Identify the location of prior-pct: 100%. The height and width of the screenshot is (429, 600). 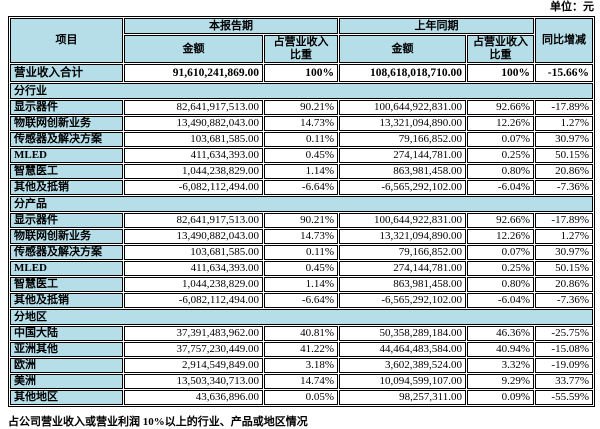
(500, 73).